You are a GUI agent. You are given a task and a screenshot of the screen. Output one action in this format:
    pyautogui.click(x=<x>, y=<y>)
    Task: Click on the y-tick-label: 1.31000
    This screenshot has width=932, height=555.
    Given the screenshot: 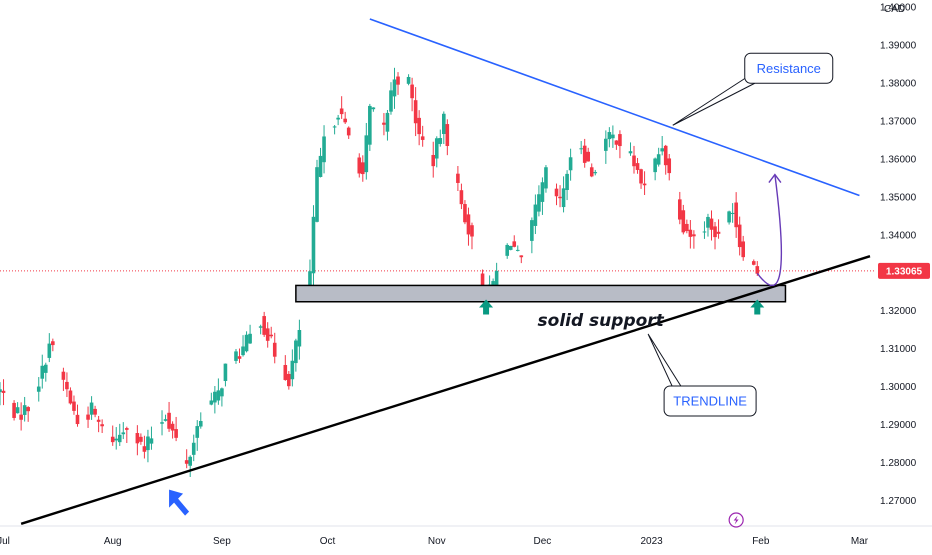 What is the action you would take?
    pyautogui.click(x=898, y=349)
    